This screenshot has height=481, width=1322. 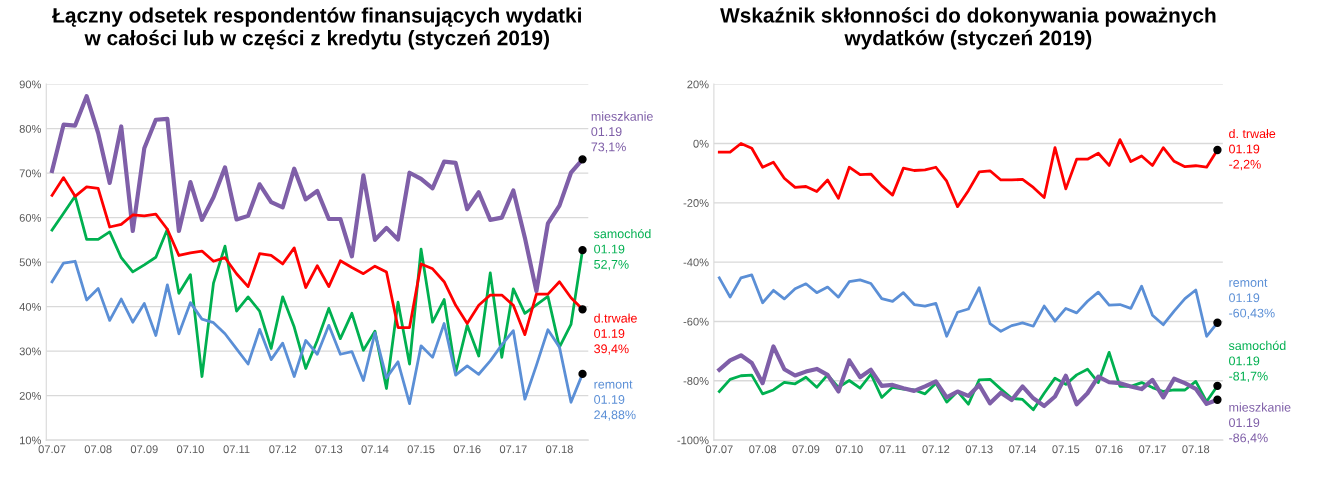 I want to click on data-label: 01.19 -86,4%, so click(x=1248, y=431).